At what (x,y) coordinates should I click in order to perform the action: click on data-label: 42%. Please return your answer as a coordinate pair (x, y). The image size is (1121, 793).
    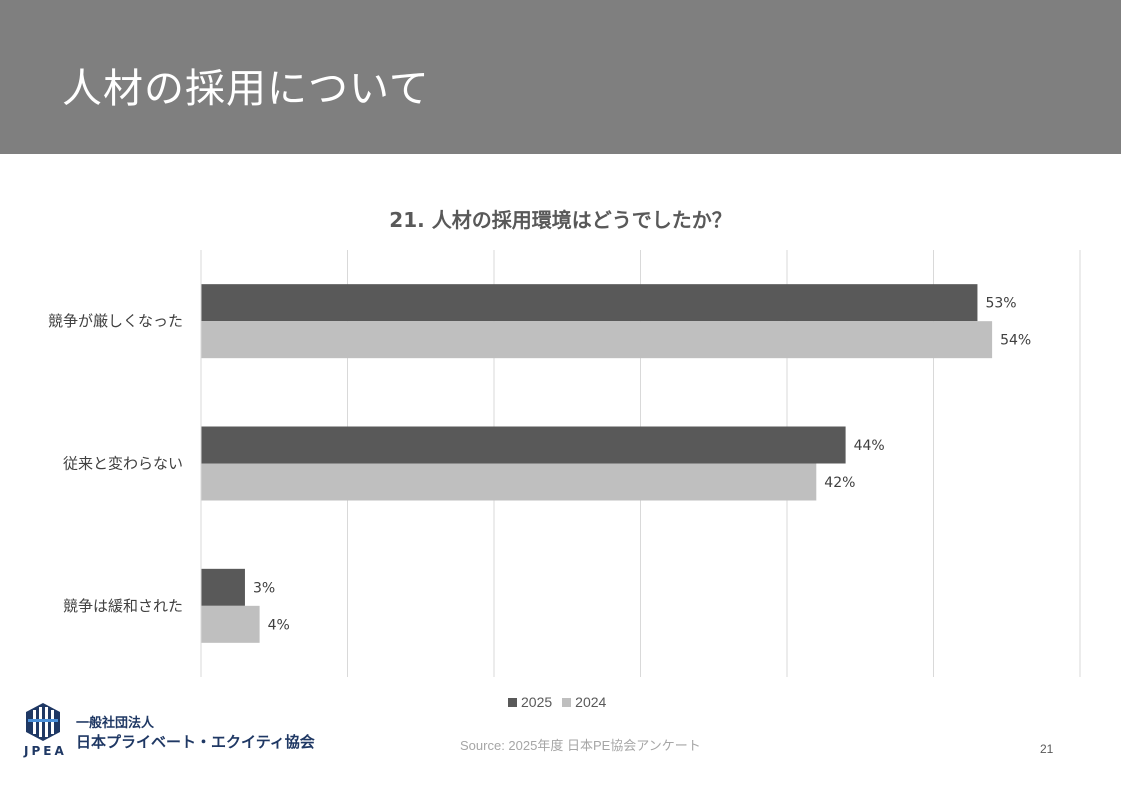
    Looking at the image, I should click on (839, 483).